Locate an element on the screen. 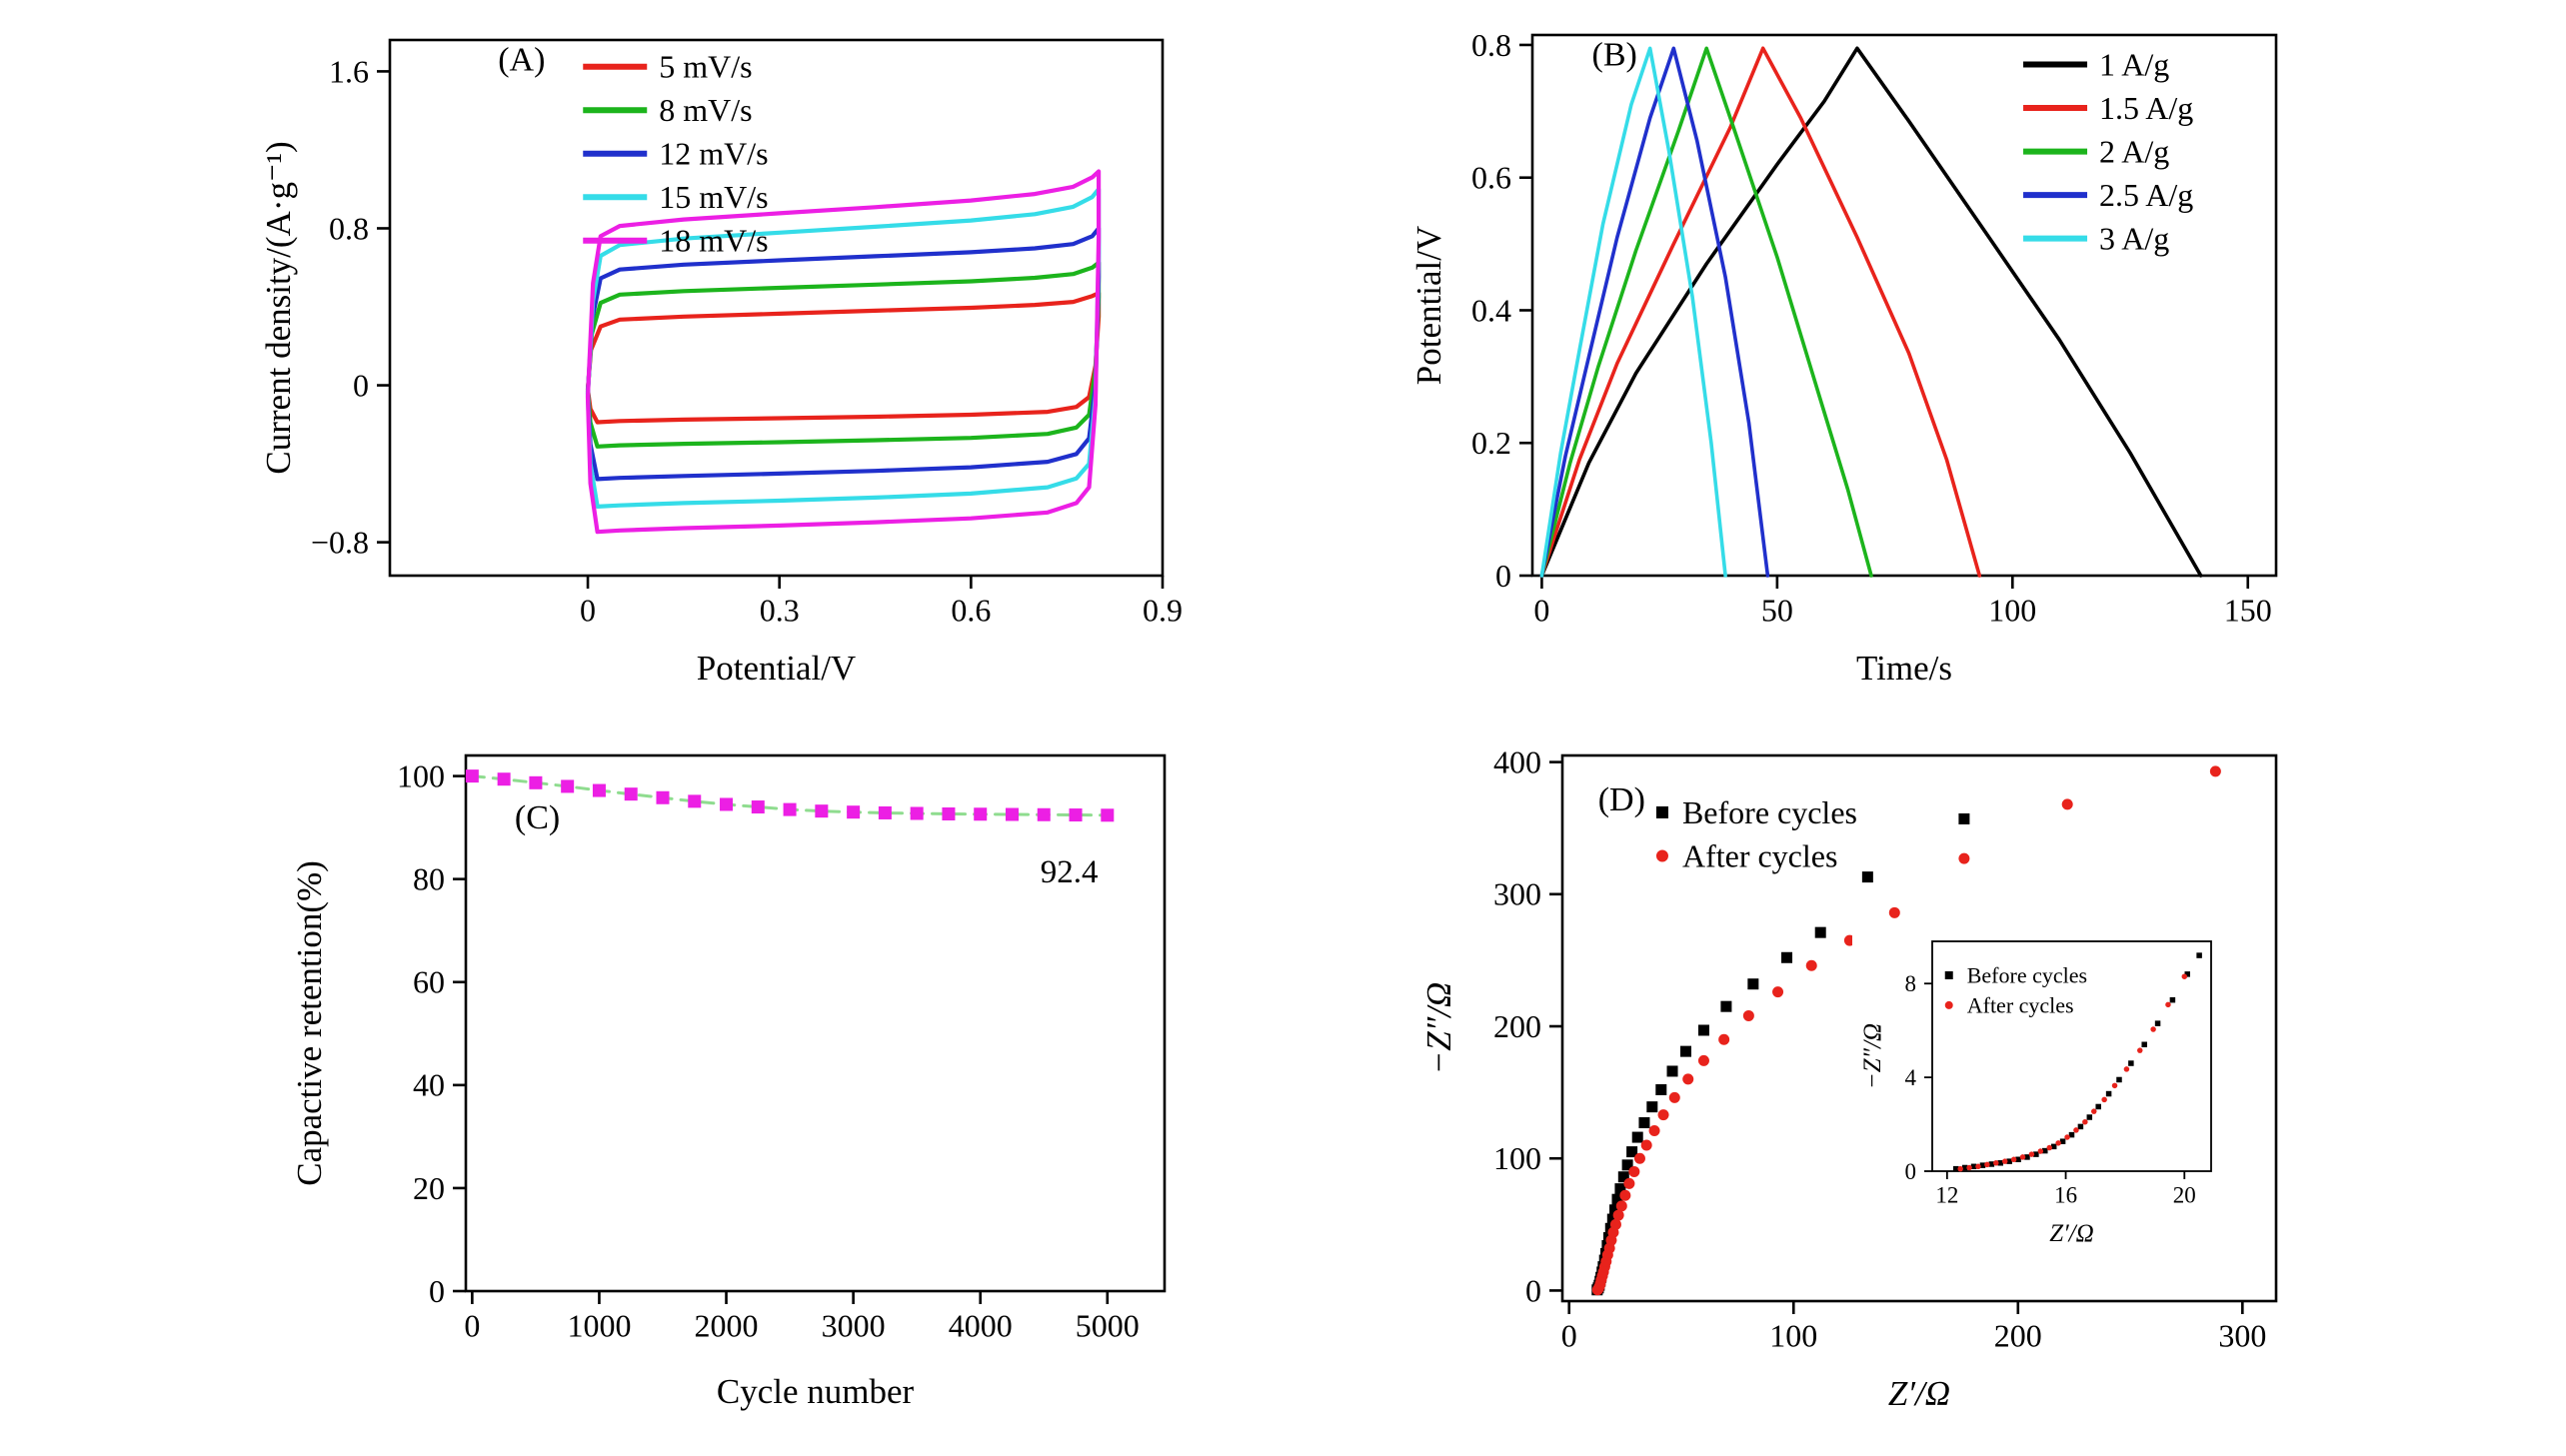 This screenshot has height=1456, width=2566. svg-text: Current density/(A·g⁻¹) is located at coordinates (278, 307).